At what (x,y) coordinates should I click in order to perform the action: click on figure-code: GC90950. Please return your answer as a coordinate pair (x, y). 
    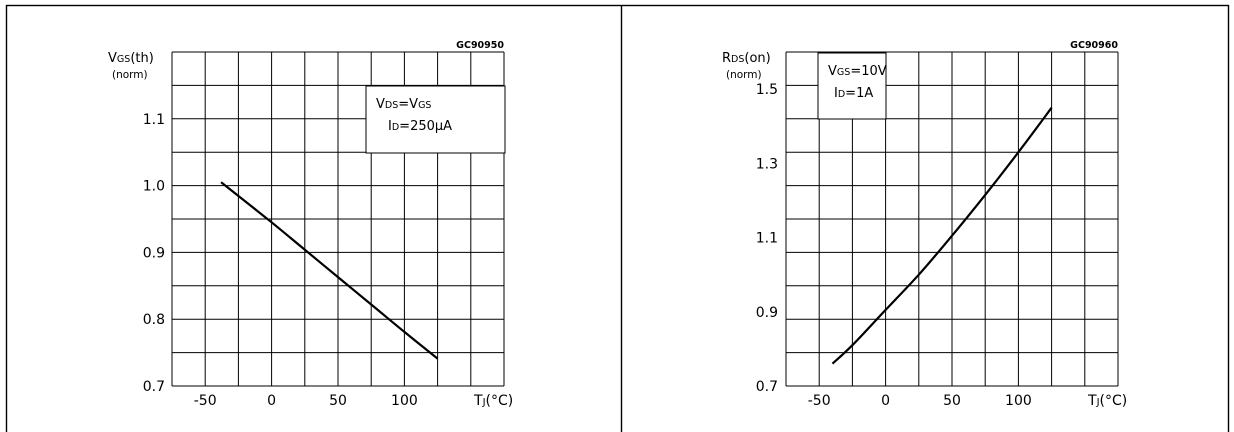
    Looking at the image, I should click on (480, 45).